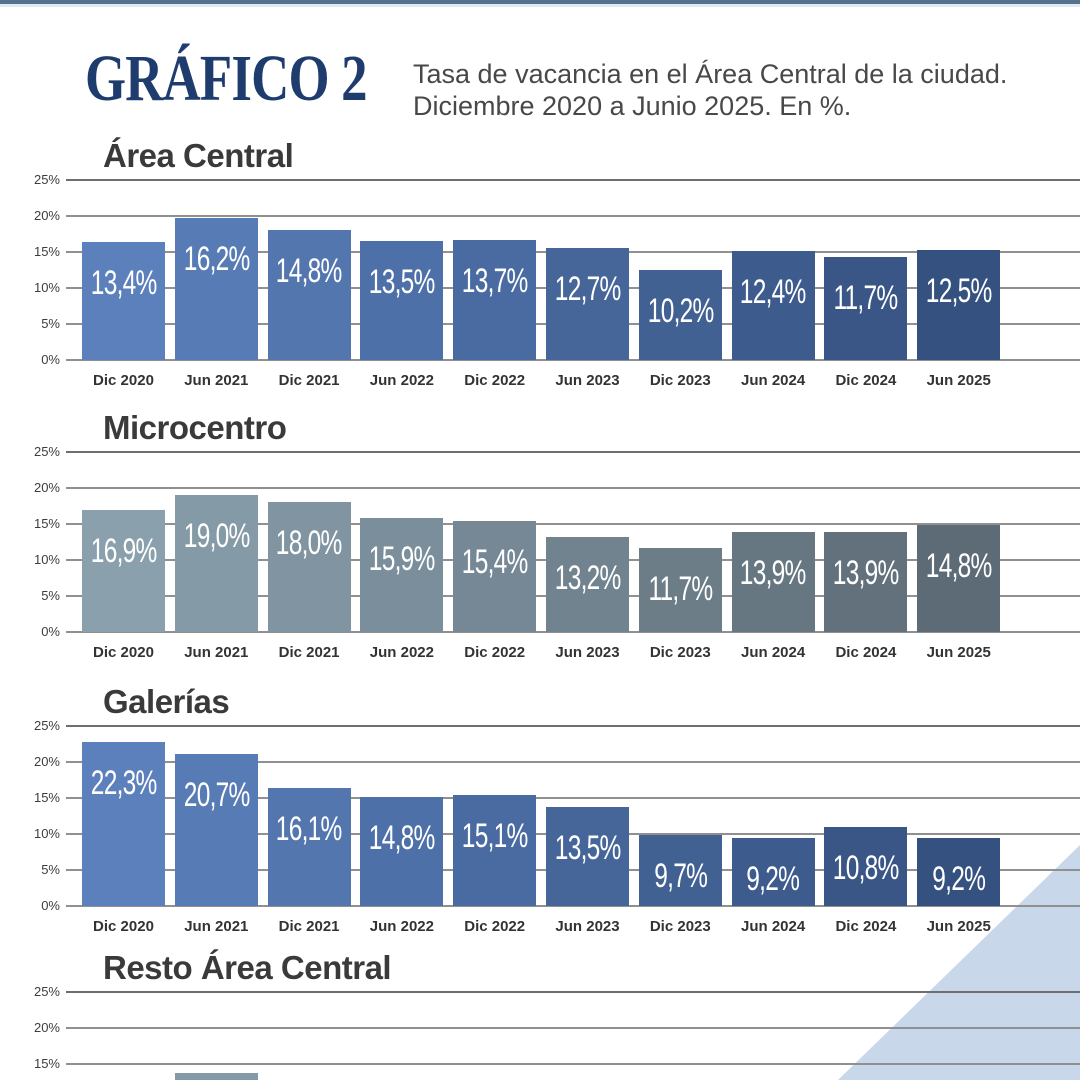  Describe the element at coordinates (226, 78) in the screenshot. I see `page-title: GRÁFICO 2` at that location.